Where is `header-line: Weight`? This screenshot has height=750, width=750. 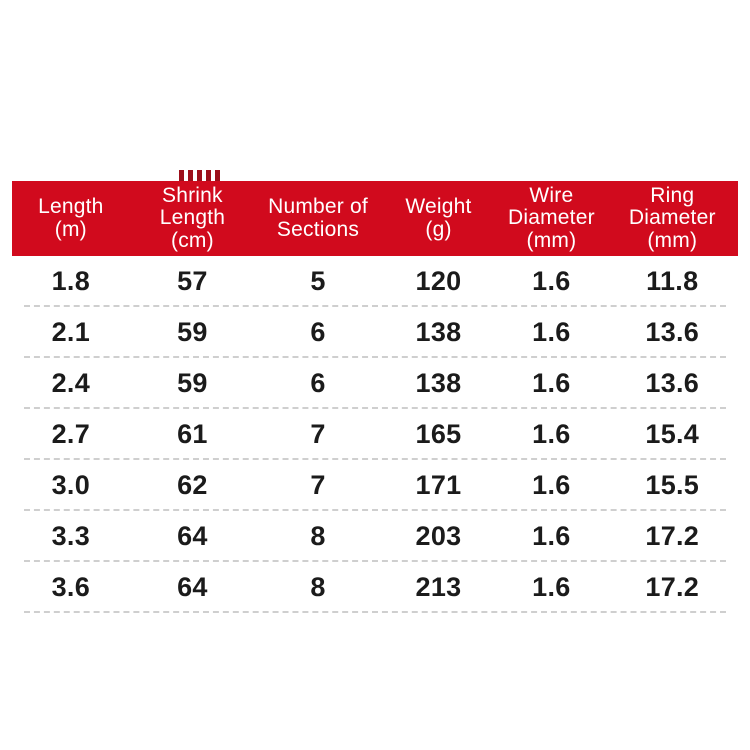 header-line: Weight is located at coordinates (438, 207).